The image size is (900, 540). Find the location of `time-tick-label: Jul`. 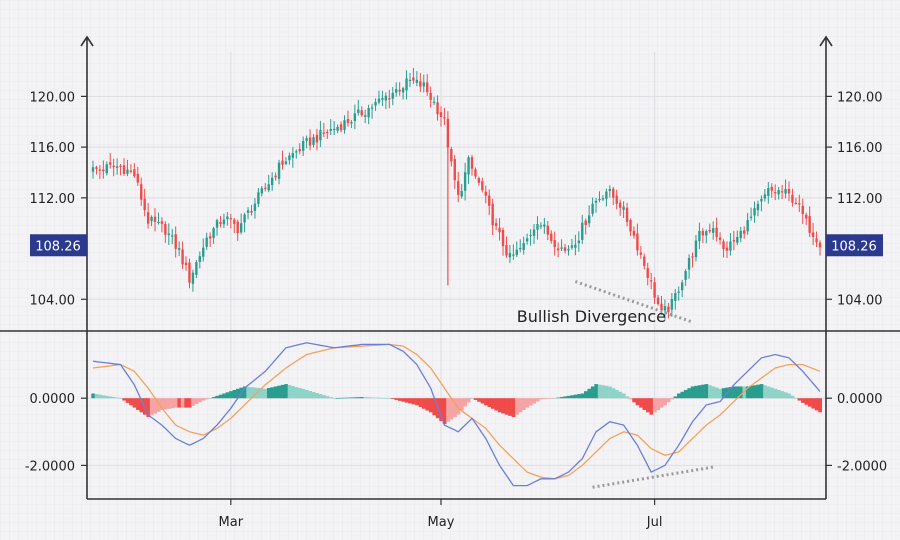

time-tick-label: Jul is located at coordinates (654, 522).